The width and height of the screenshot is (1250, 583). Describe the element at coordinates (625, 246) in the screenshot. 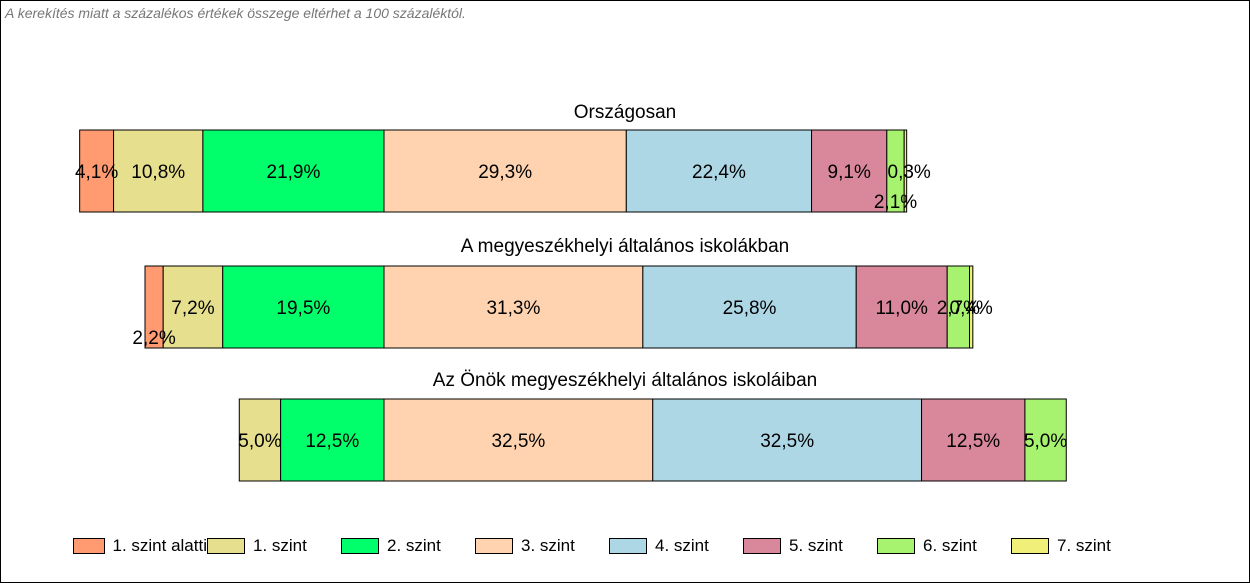

I see `bar-title: A megyeszékhelyi általános iskolákban` at that location.